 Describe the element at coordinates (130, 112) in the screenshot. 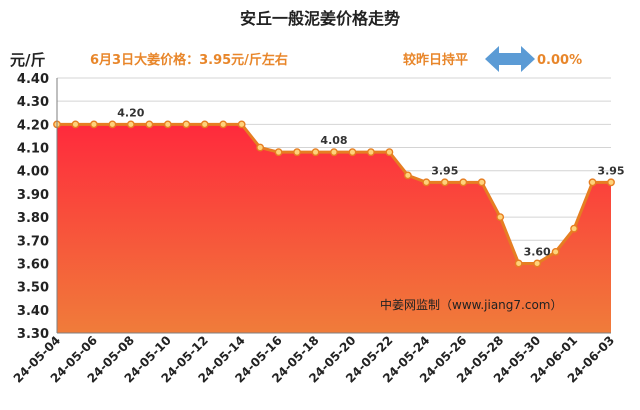

I see `data-label: 4.20` at that location.